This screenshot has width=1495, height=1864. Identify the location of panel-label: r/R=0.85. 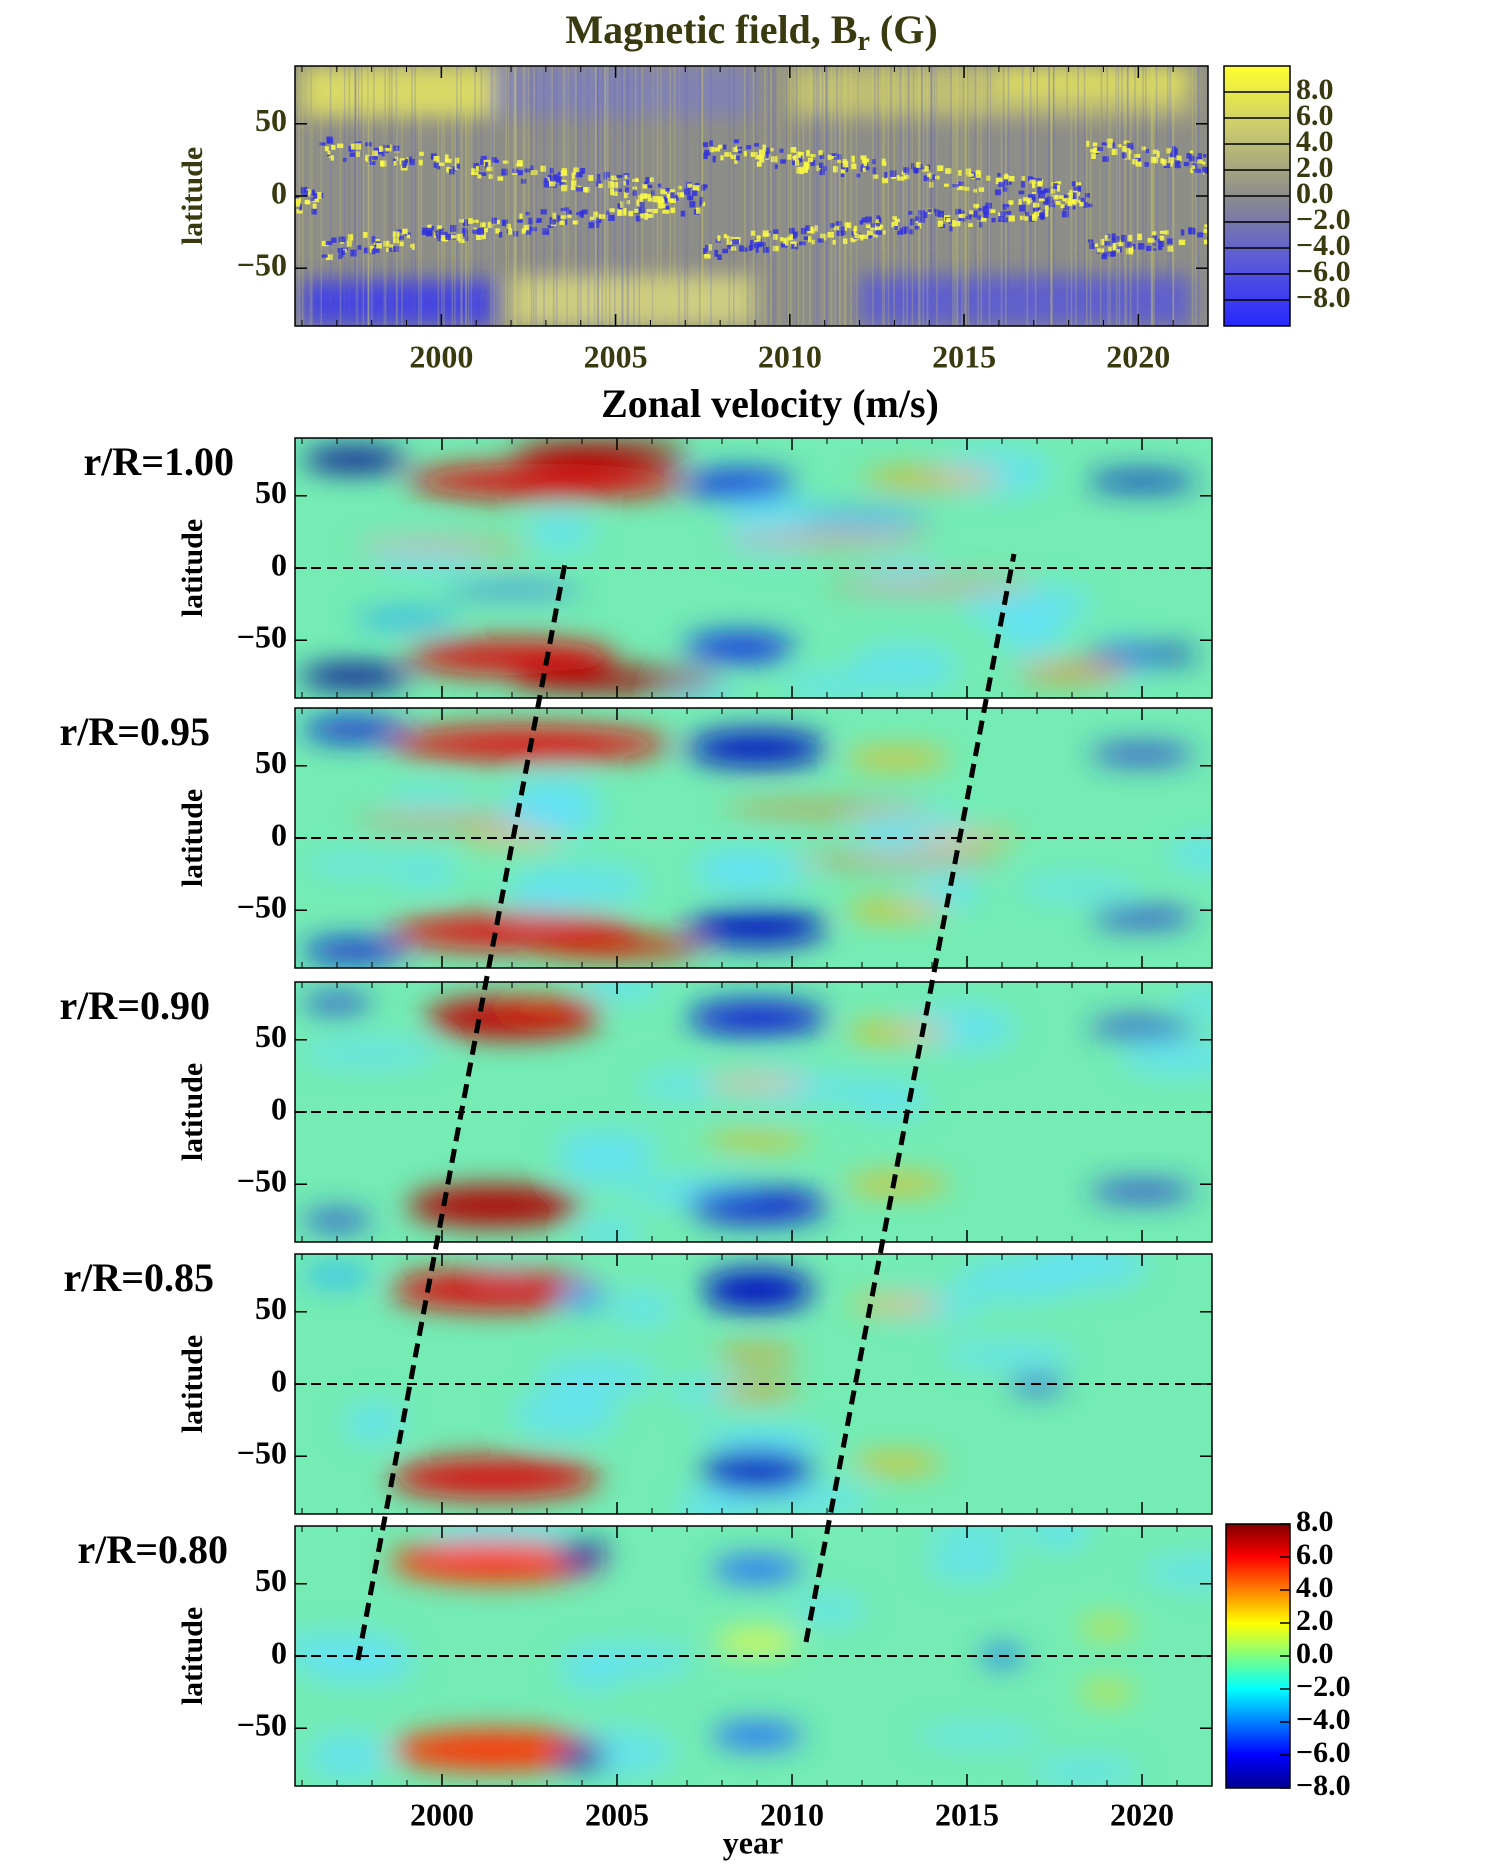
(138, 1277).